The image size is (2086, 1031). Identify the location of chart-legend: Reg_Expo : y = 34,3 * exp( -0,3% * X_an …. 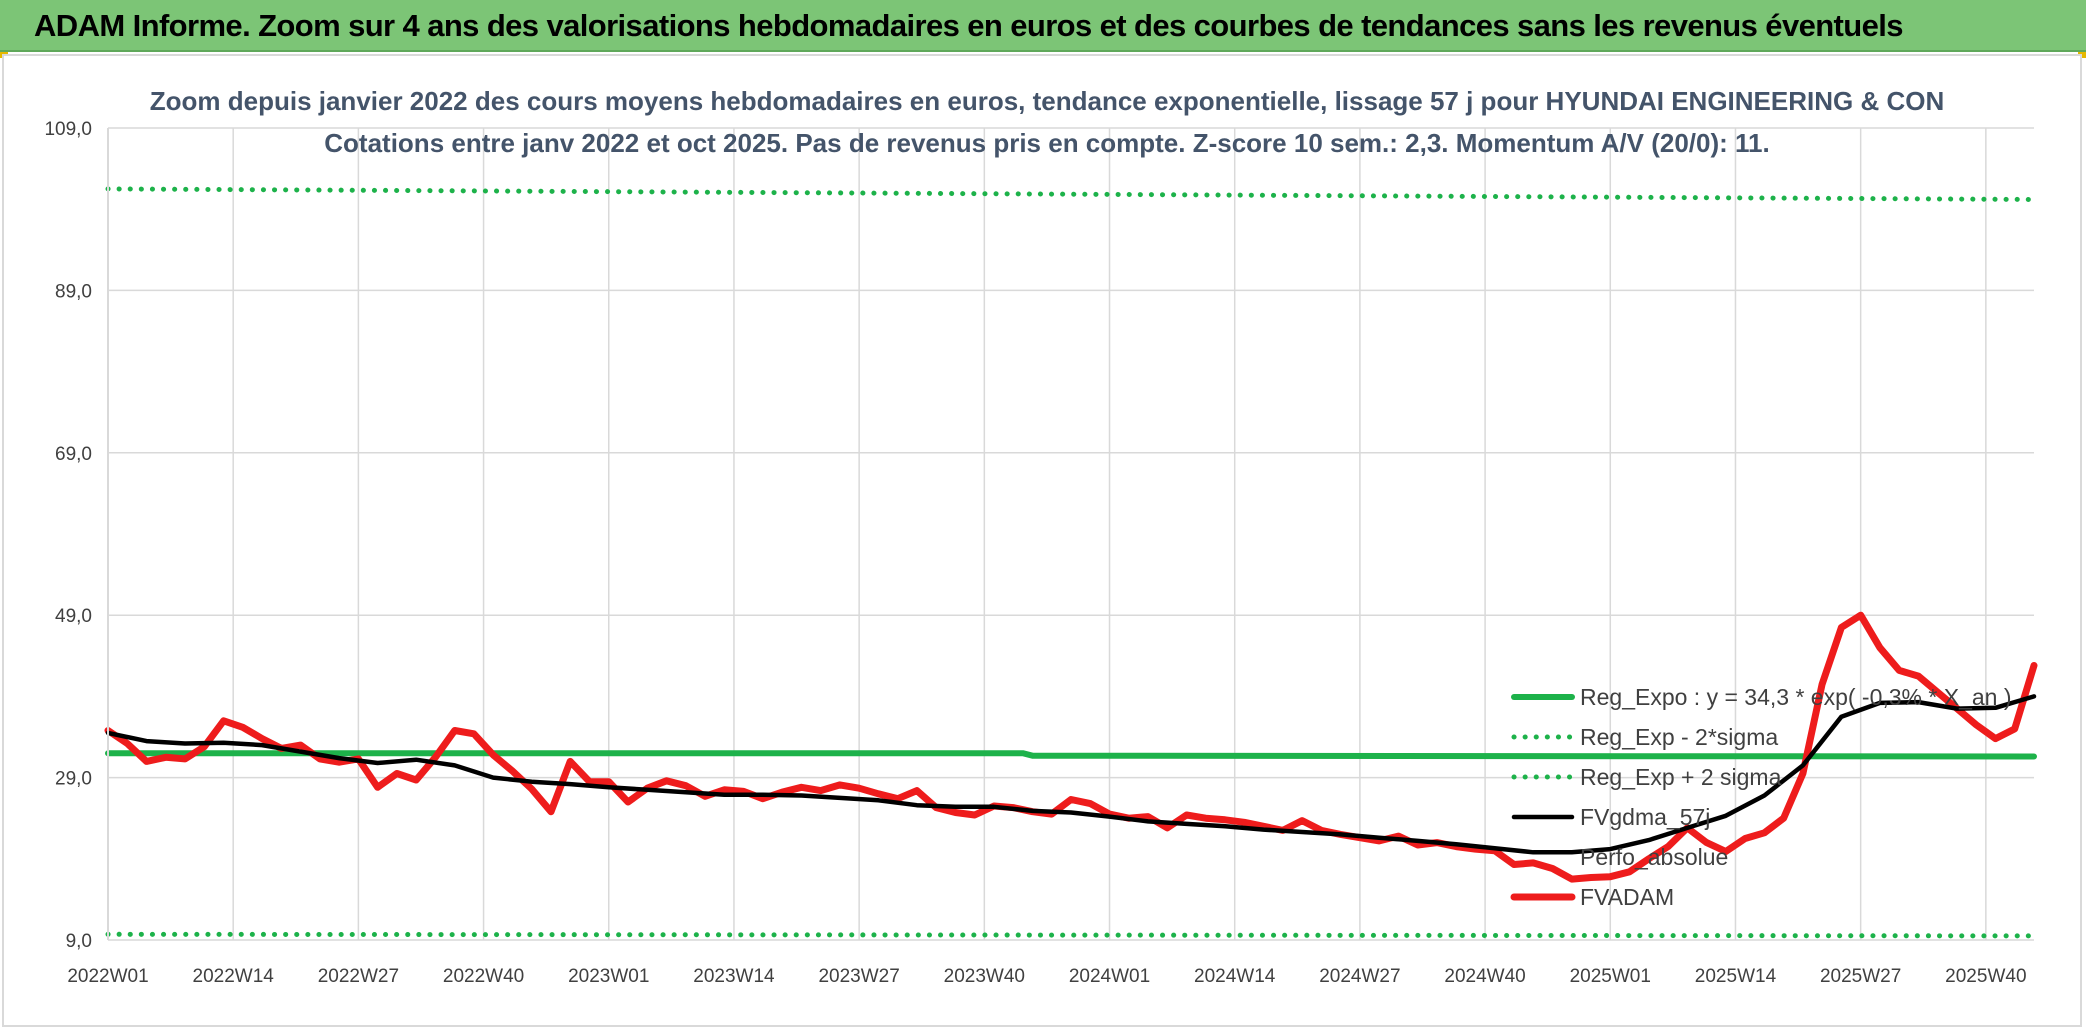
(1761, 797).